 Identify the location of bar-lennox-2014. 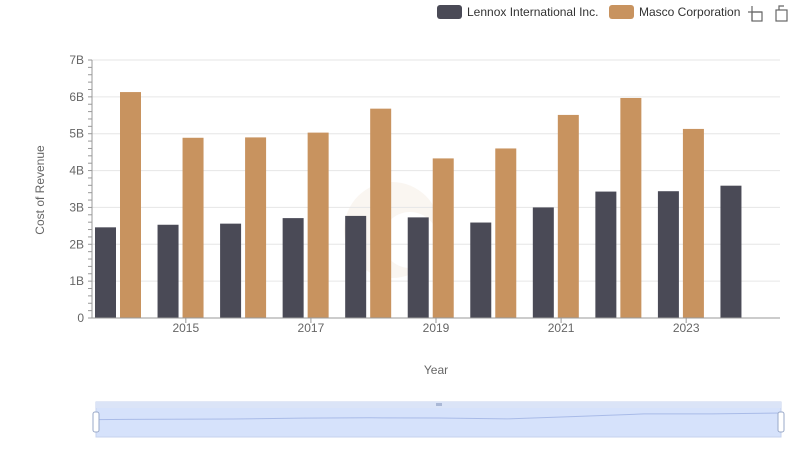
(105, 272).